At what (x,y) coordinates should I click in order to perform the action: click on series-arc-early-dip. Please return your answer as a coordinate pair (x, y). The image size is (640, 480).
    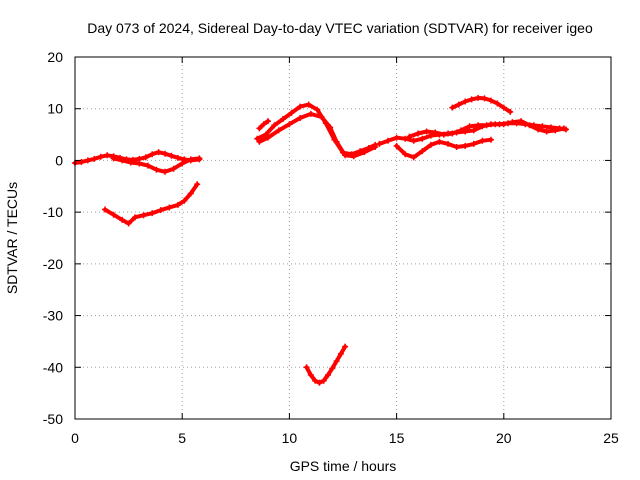
    Looking at the image, I should click on (156, 165).